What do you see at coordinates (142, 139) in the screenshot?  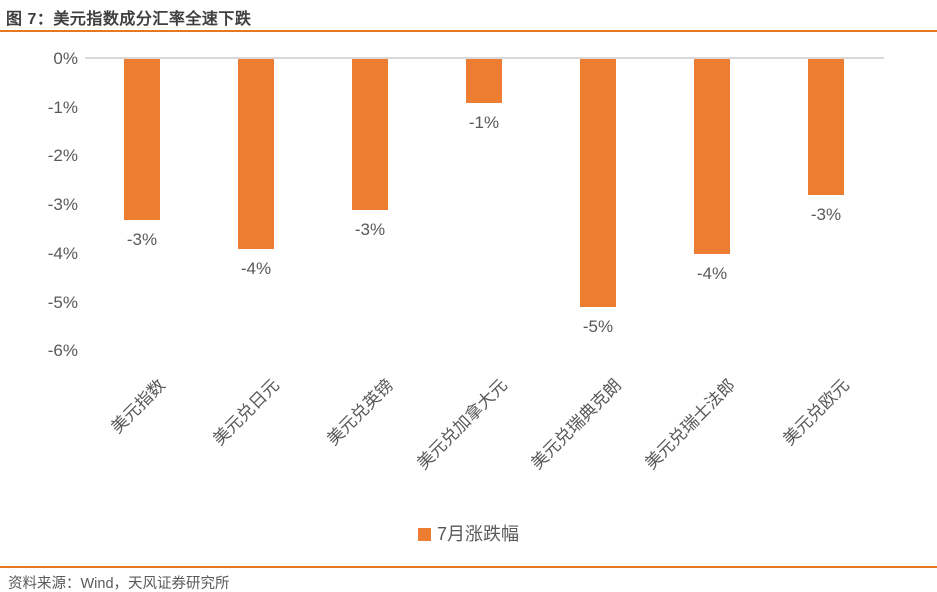 I see `bar-美元指数` at bounding box center [142, 139].